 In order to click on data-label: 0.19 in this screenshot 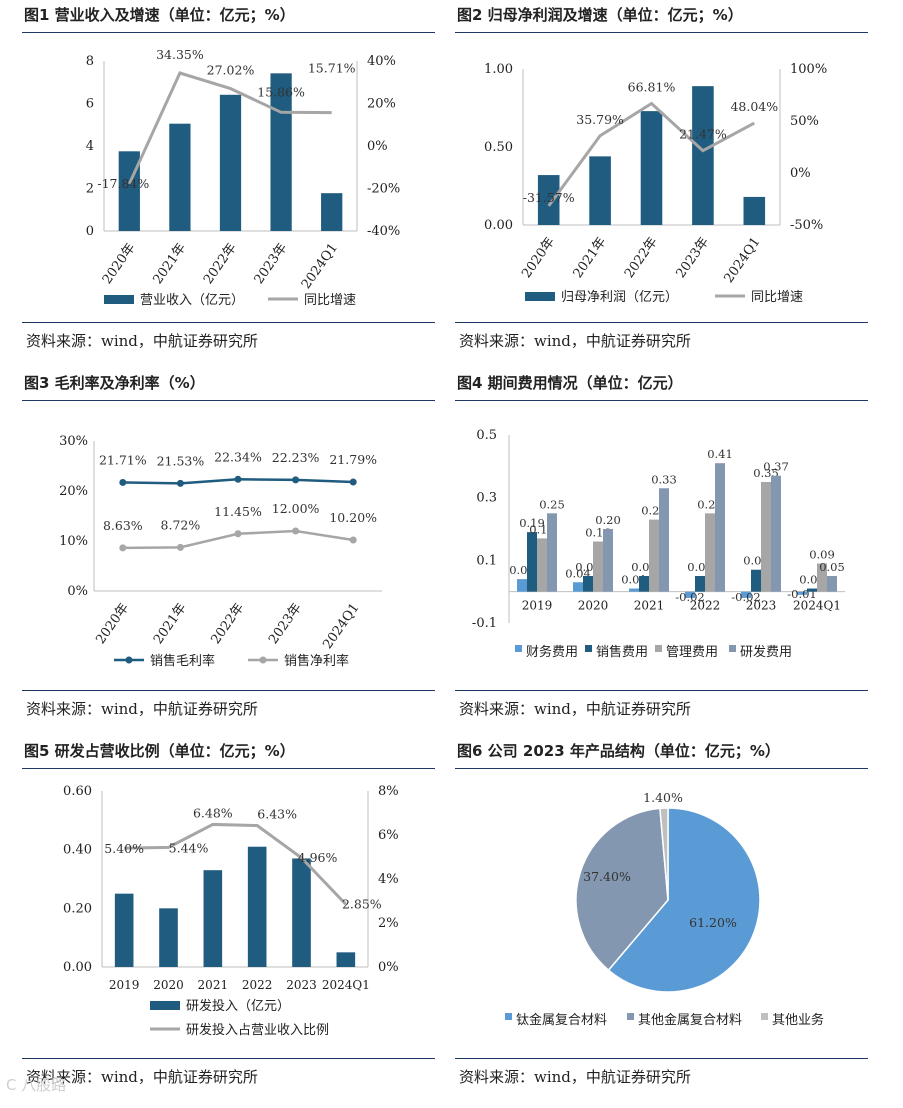, I will do `click(532, 523)`.